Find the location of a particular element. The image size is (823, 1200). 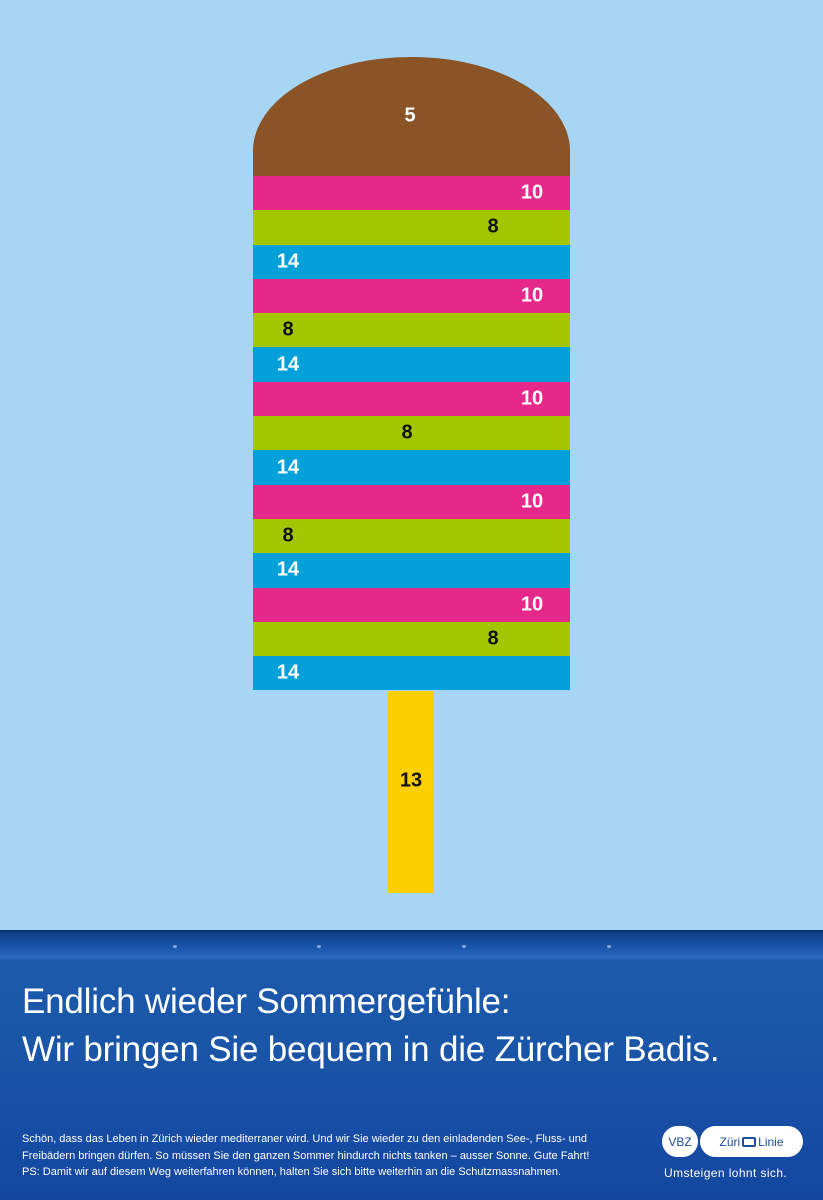

popsicle-stick is located at coordinates (411, 792).